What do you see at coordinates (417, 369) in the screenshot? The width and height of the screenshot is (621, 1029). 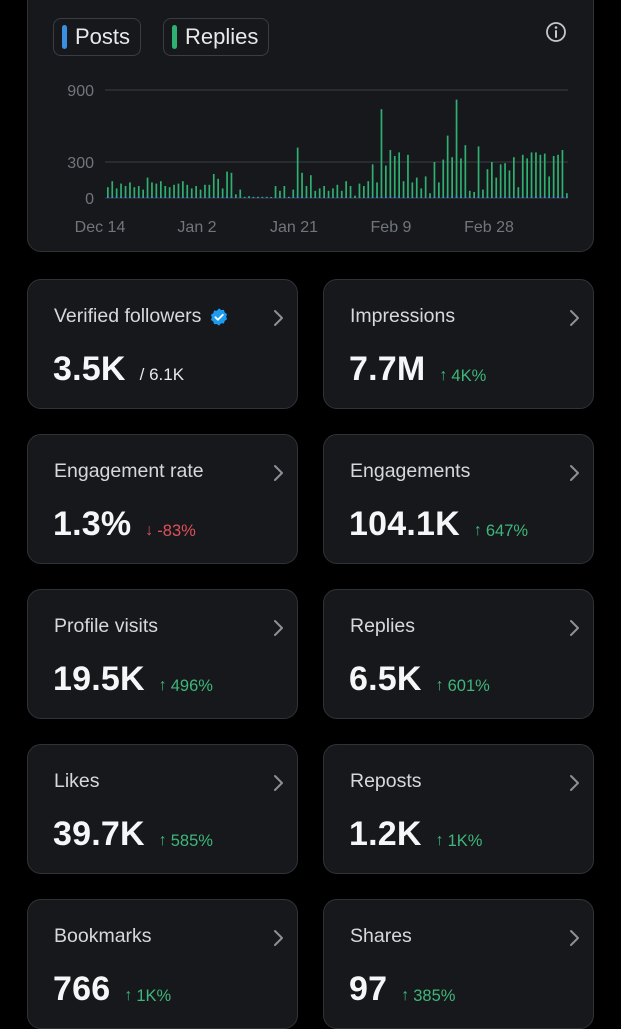 I see `stat-row: 7.7M ↑ 4K%` at bounding box center [417, 369].